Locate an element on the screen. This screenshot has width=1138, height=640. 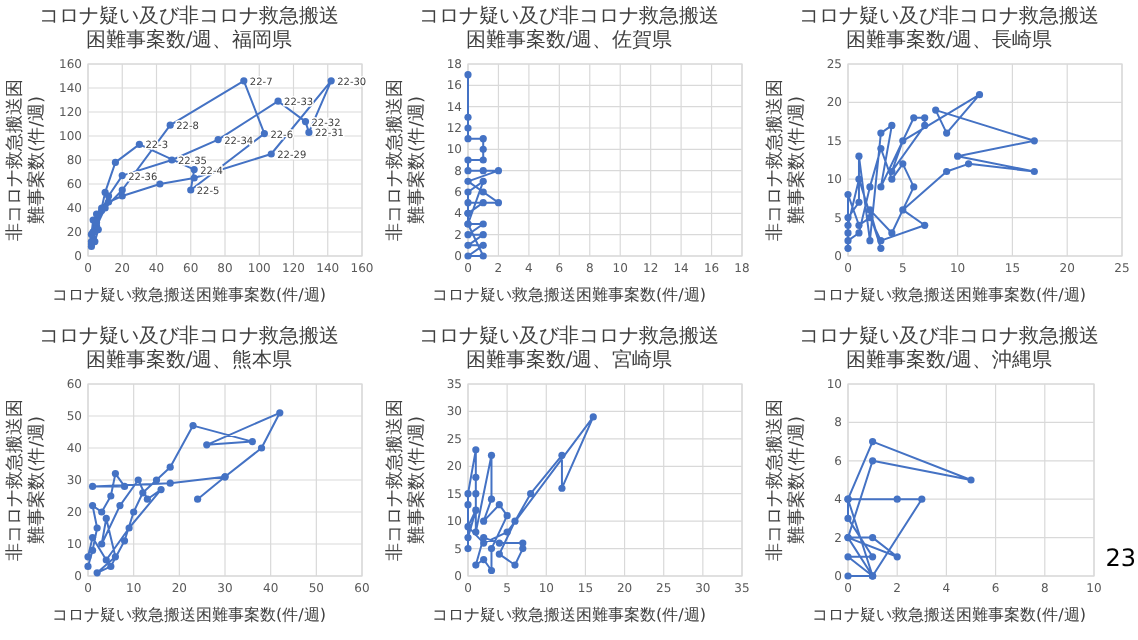
chart-title: コロナ疑い及び非コロナ救急搬送困難事案数/週、長崎県 is located at coordinates (949, 28).